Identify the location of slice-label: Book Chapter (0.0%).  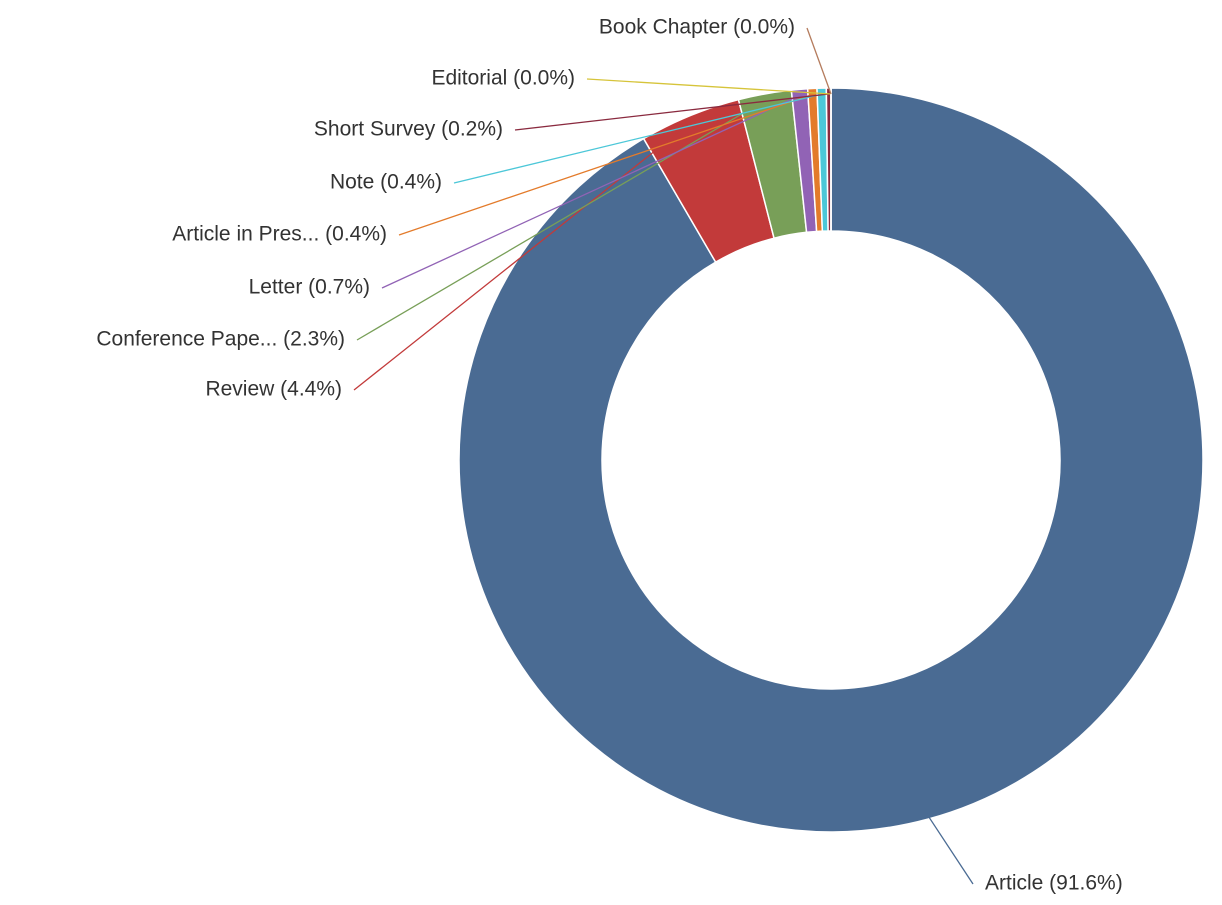
(697, 27).